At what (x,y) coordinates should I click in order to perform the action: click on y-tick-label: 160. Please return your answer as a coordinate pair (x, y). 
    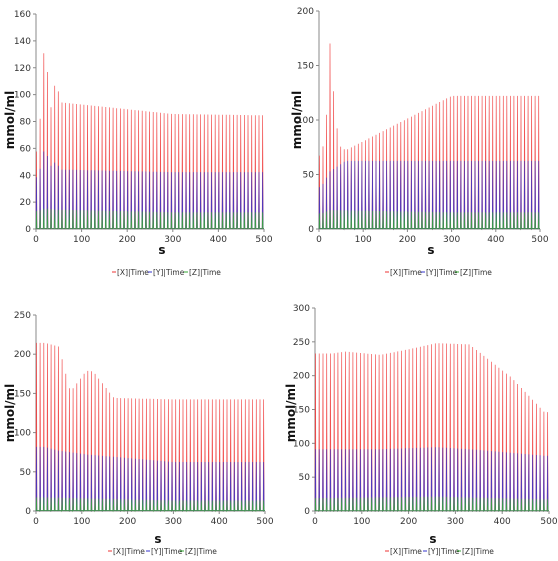
    Looking at the image, I should click on (22, 15).